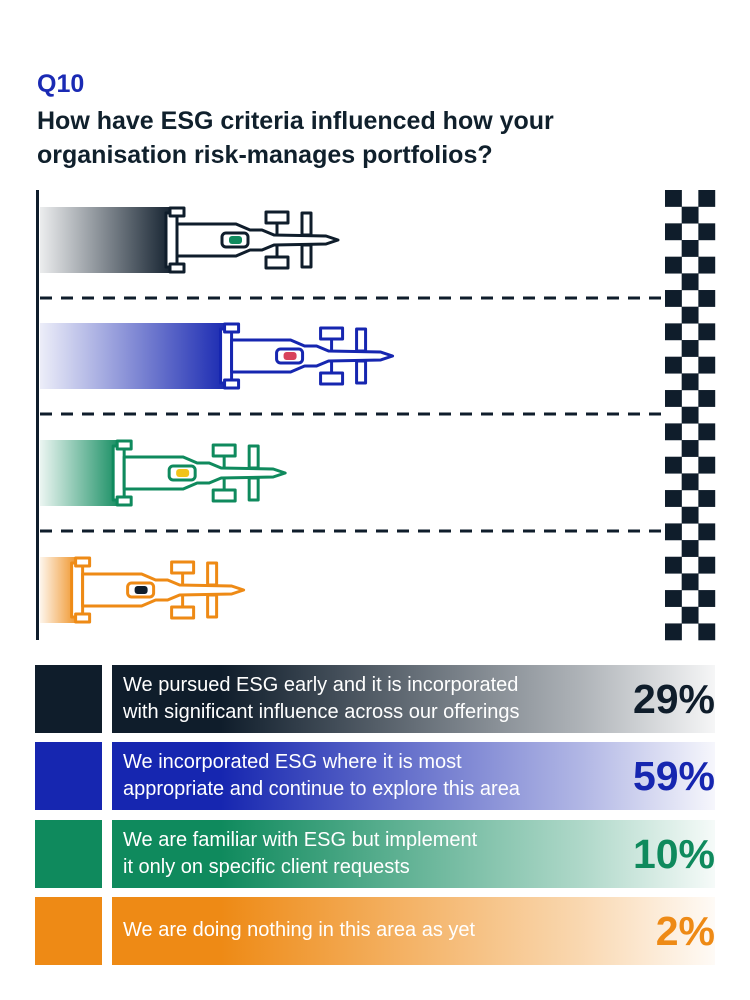 This screenshot has height=1000, width=750. I want to click on legend-label-line: We are familiar with ESG but implement, so click(300, 840).